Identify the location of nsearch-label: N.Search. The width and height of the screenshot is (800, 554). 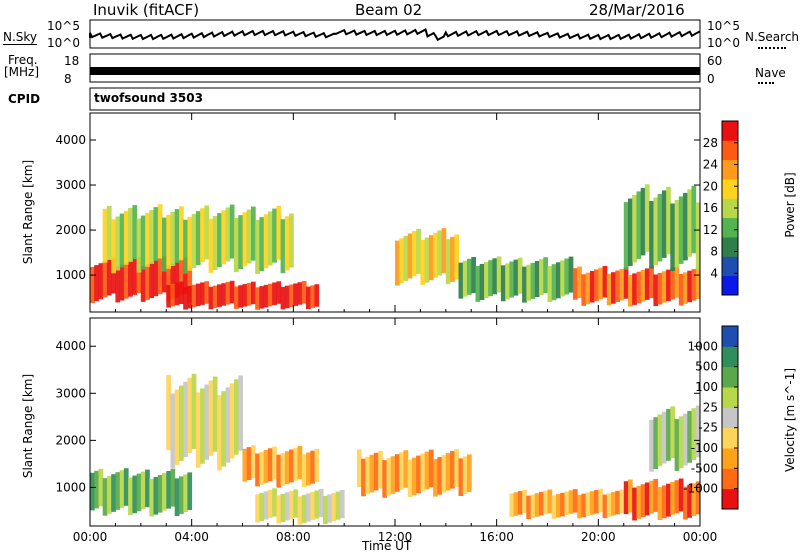
(772, 37).